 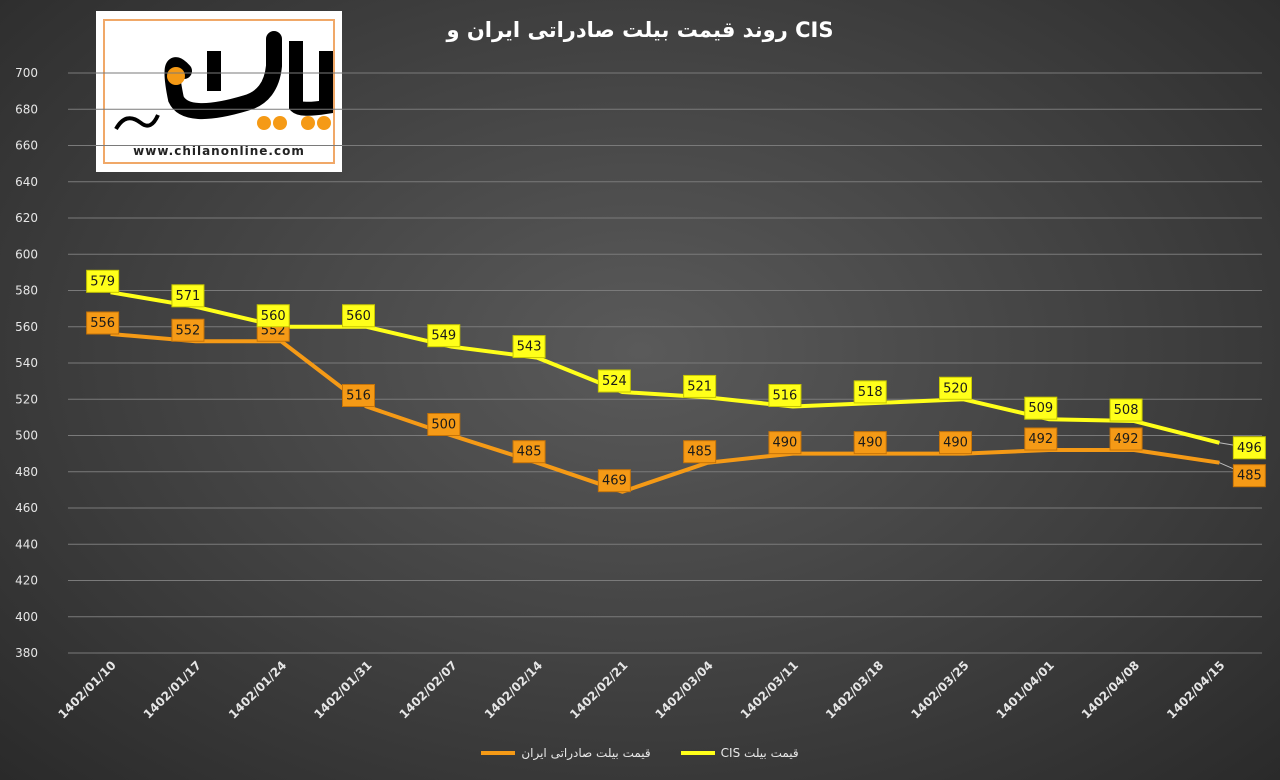 I want to click on data-label: 579, so click(x=102, y=281).